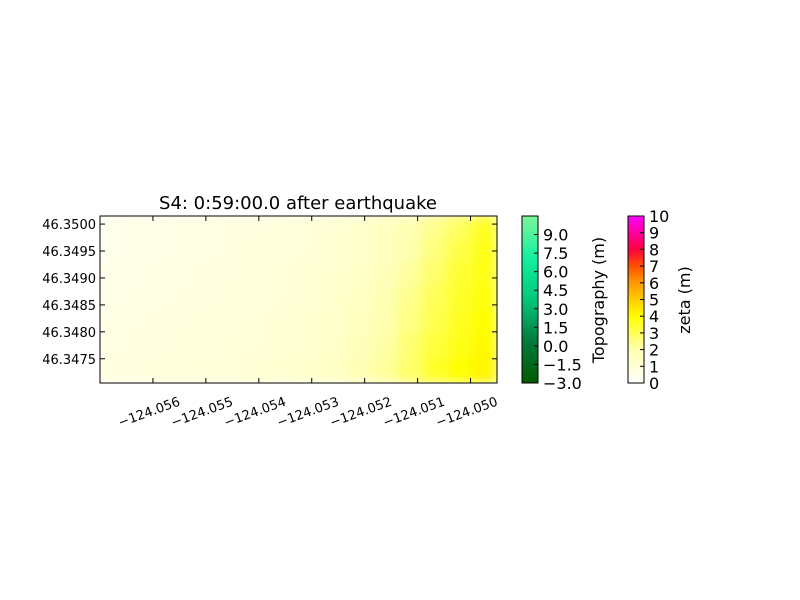  I want to click on colorbar-tick-label: −3.0, so click(562, 383).